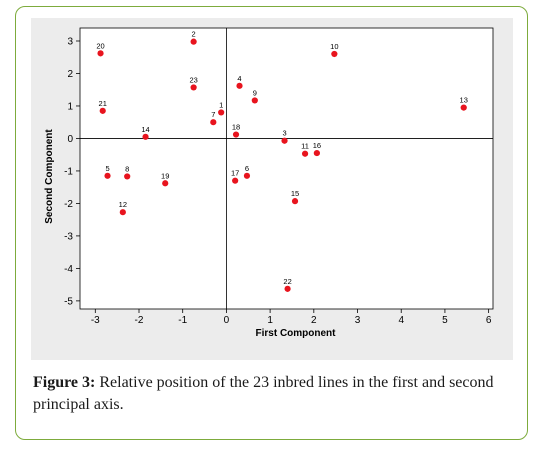 The image size is (543, 455). What do you see at coordinates (284, 133) in the screenshot?
I see `point-label: 3` at bounding box center [284, 133].